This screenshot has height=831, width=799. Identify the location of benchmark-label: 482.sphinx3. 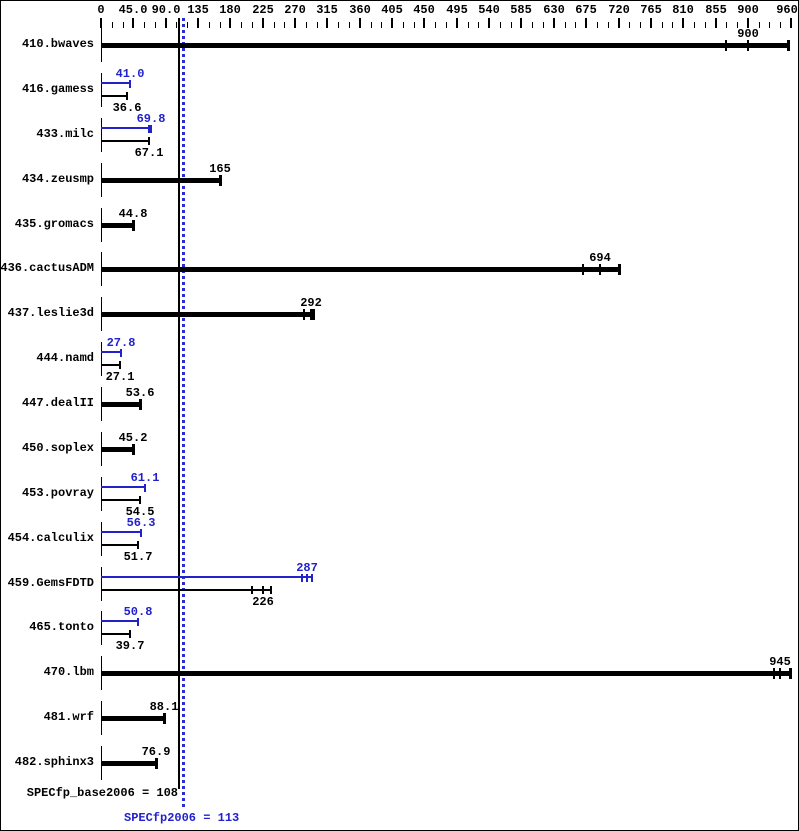
(54, 762).